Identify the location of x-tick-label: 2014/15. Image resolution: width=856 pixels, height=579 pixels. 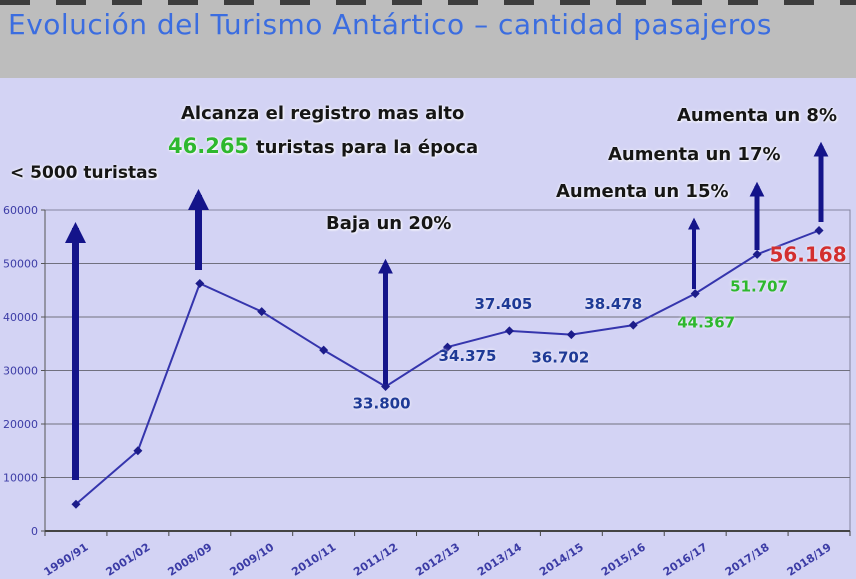
(561, 560).